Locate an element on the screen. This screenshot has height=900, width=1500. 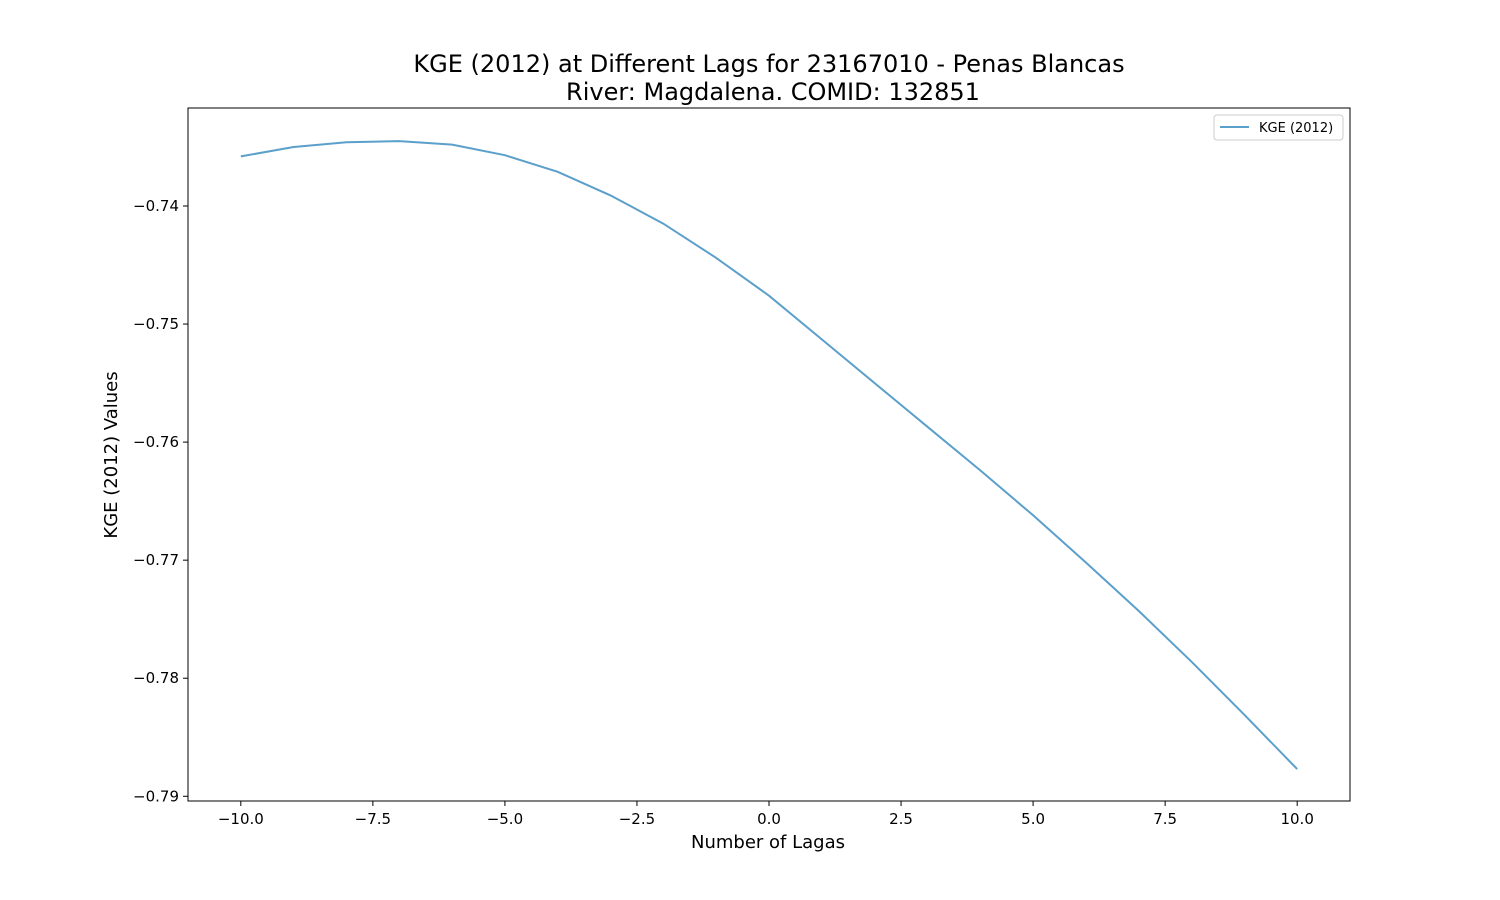
x-tick-label: −10.0 is located at coordinates (241, 819).